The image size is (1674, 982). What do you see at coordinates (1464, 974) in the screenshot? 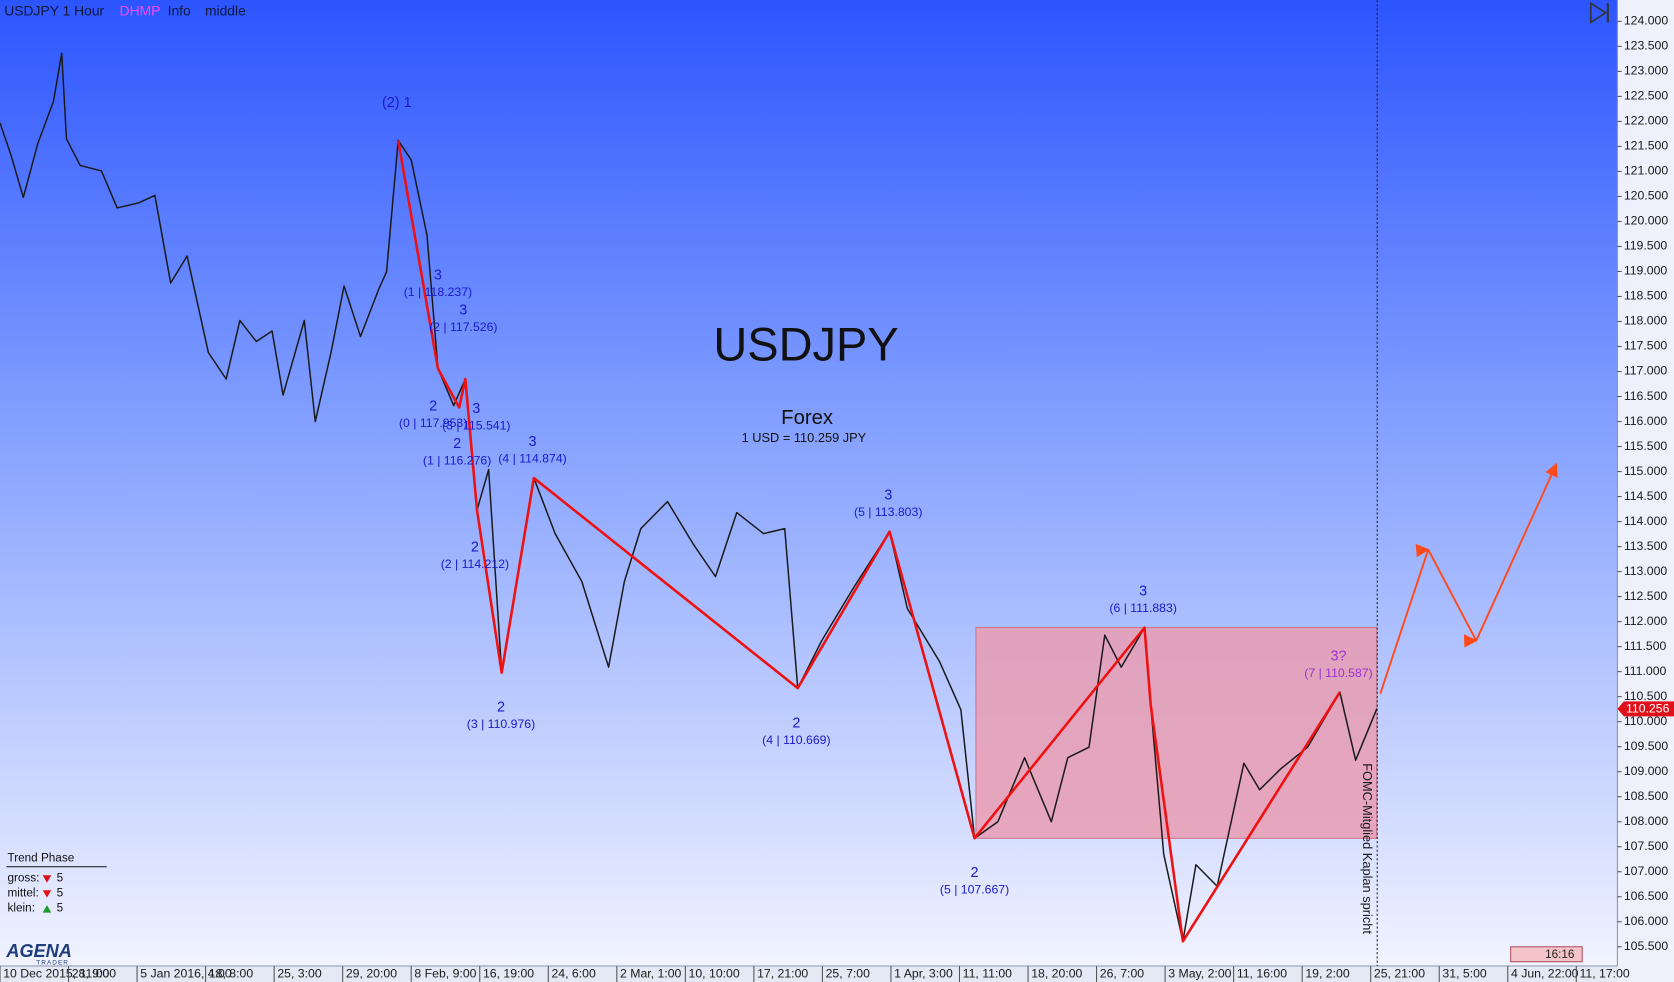
I see `x-tick-label: 31, 5:00` at bounding box center [1464, 974].